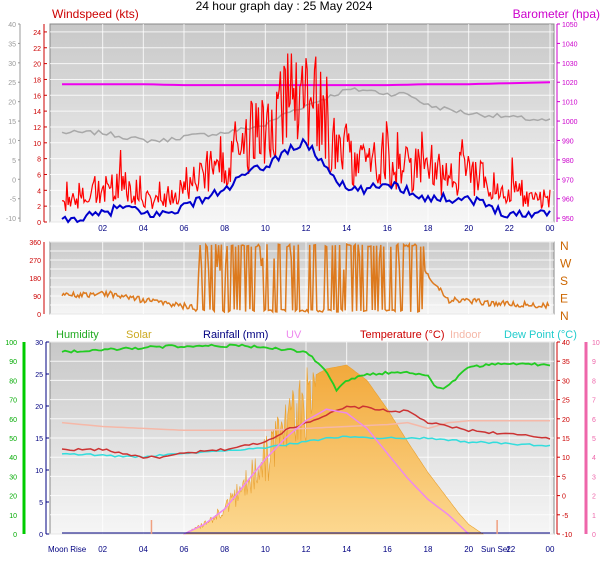 This screenshot has height=566, width=608. What do you see at coordinates (37, 96) in the screenshot?
I see `windspeed-tick-label: 16` at bounding box center [37, 96].